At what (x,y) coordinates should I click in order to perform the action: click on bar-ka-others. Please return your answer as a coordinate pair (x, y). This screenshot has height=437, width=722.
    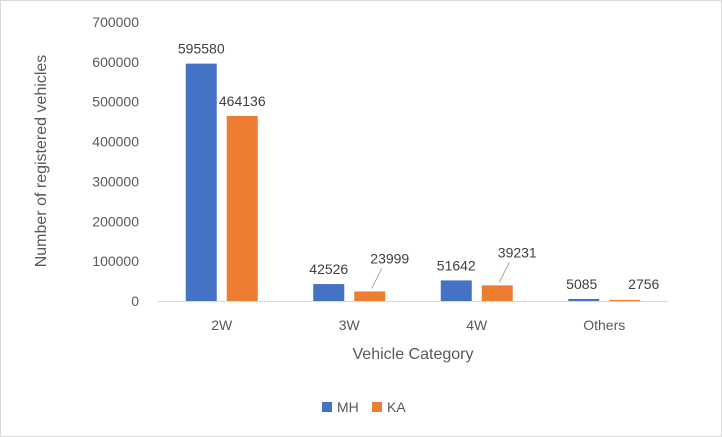
    Looking at the image, I should click on (625, 300).